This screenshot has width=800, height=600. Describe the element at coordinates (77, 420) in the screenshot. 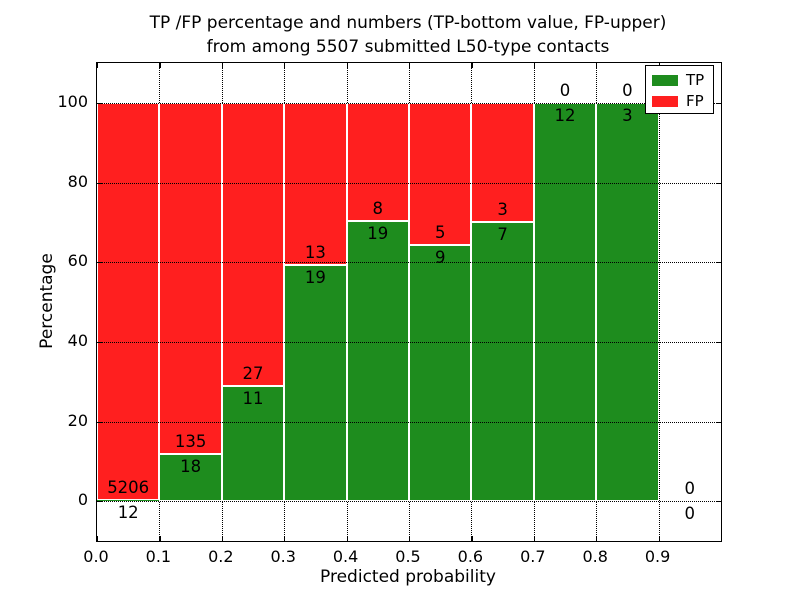

I see `y-tick-label: 20` at that location.